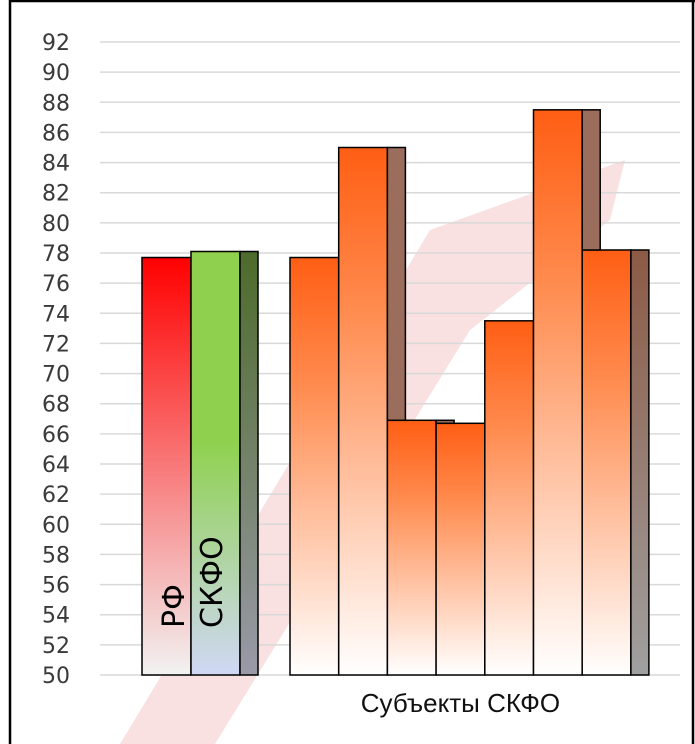 The height and width of the screenshot is (744, 695). I want to click on y-tick-label: 64, so click(56, 465).